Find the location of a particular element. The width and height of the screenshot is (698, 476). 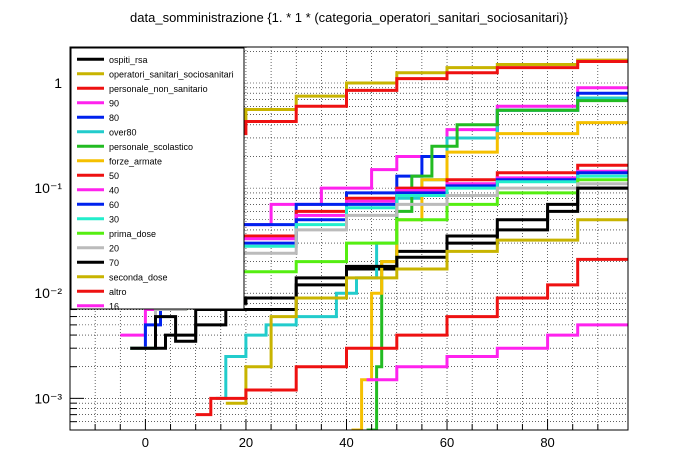

legend-label: altro is located at coordinates (118, 292).